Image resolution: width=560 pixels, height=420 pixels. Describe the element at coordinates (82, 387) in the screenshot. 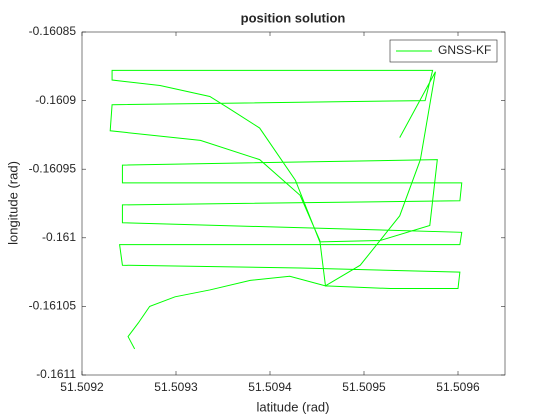

I see `x-tick-label: 51.5092` at that location.